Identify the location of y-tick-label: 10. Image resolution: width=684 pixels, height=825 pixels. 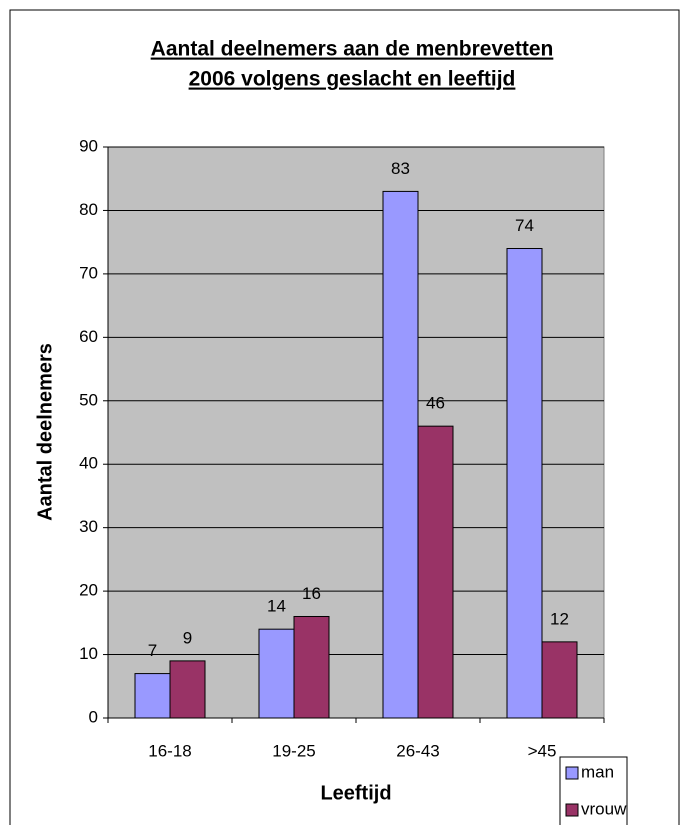
(88, 653).